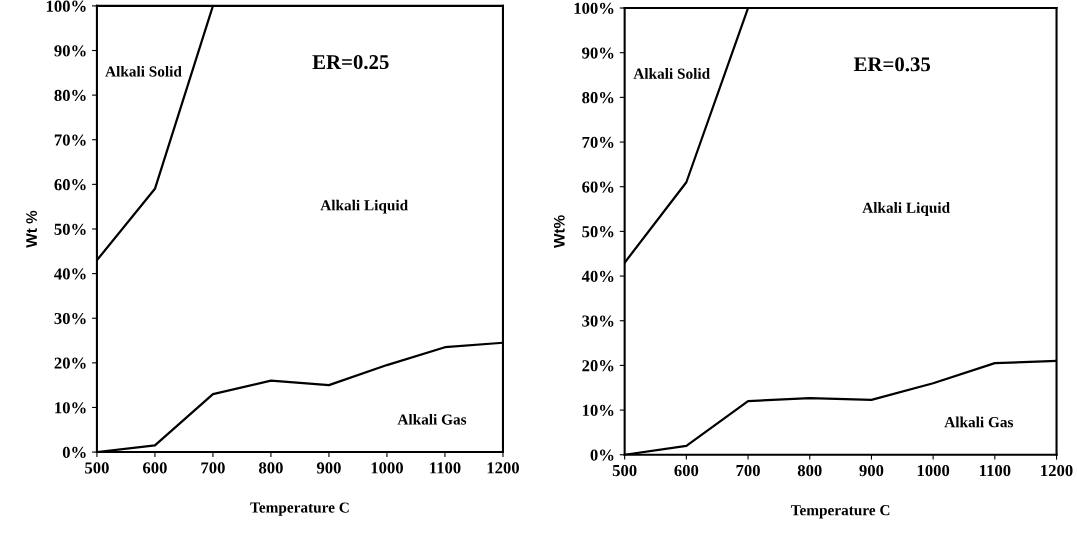 The width and height of the screenshot is (1077, 535). Describe the element at coordinates (892, 64) in the screenshot. I see `annotation: ER=0.35` at that location.